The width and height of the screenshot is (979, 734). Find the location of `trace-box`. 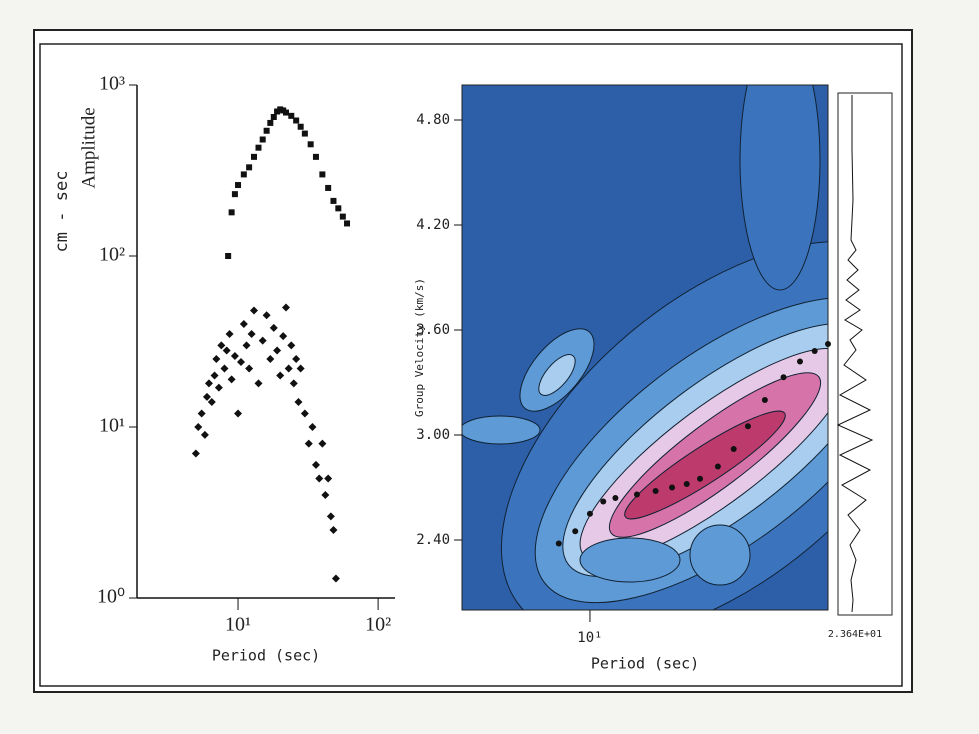

trace-box is located at coordinates (865, 354).